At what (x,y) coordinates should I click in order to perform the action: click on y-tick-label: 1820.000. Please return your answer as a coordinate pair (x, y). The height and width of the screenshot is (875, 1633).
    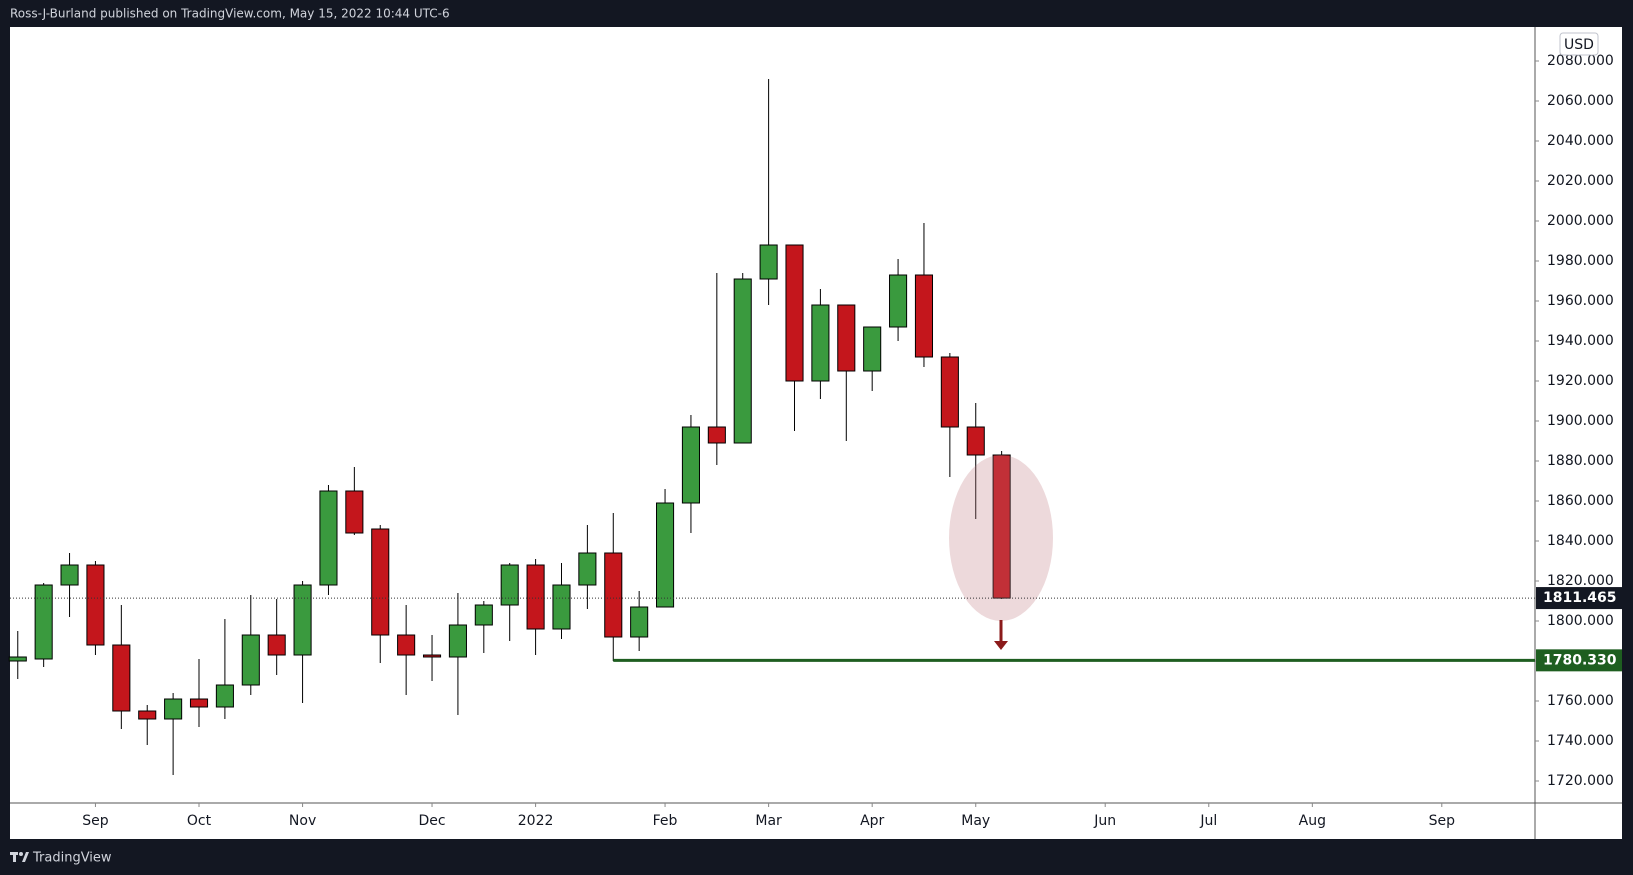
    Looking at the image, I should click on (1580, 581).